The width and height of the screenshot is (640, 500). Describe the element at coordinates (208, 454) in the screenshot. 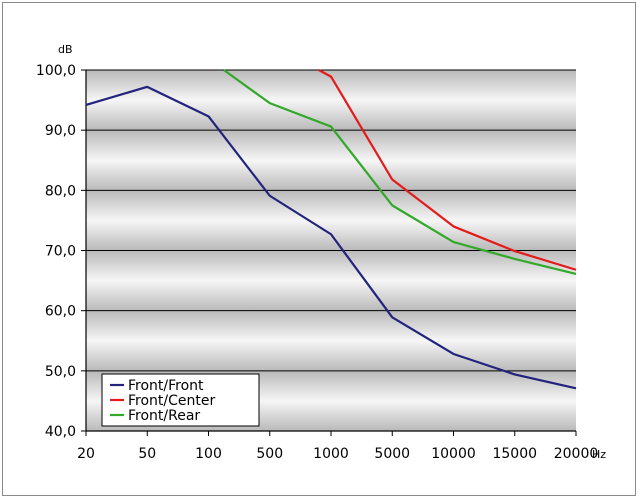

I see `x-tick-label: 100` at that location.